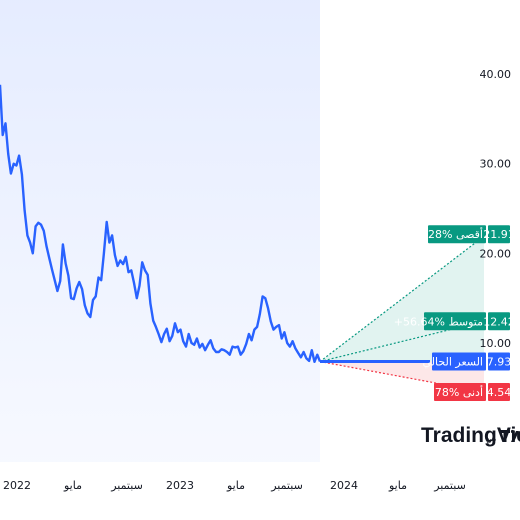 Image resolution: width=520 pixels, height=520 pixels. I want to click on tradingview-logo: من TradingView, so click(470, 435).